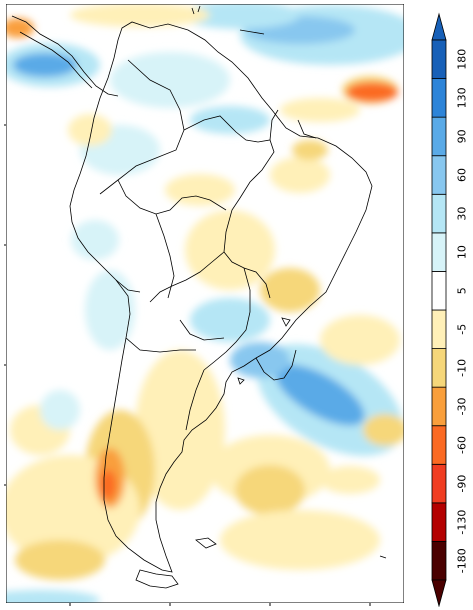 The image size is (473, 610). Describe the element at coordinates (462, 97) in the screenshot. I see `colorbar-tick-label: 130` at that location.